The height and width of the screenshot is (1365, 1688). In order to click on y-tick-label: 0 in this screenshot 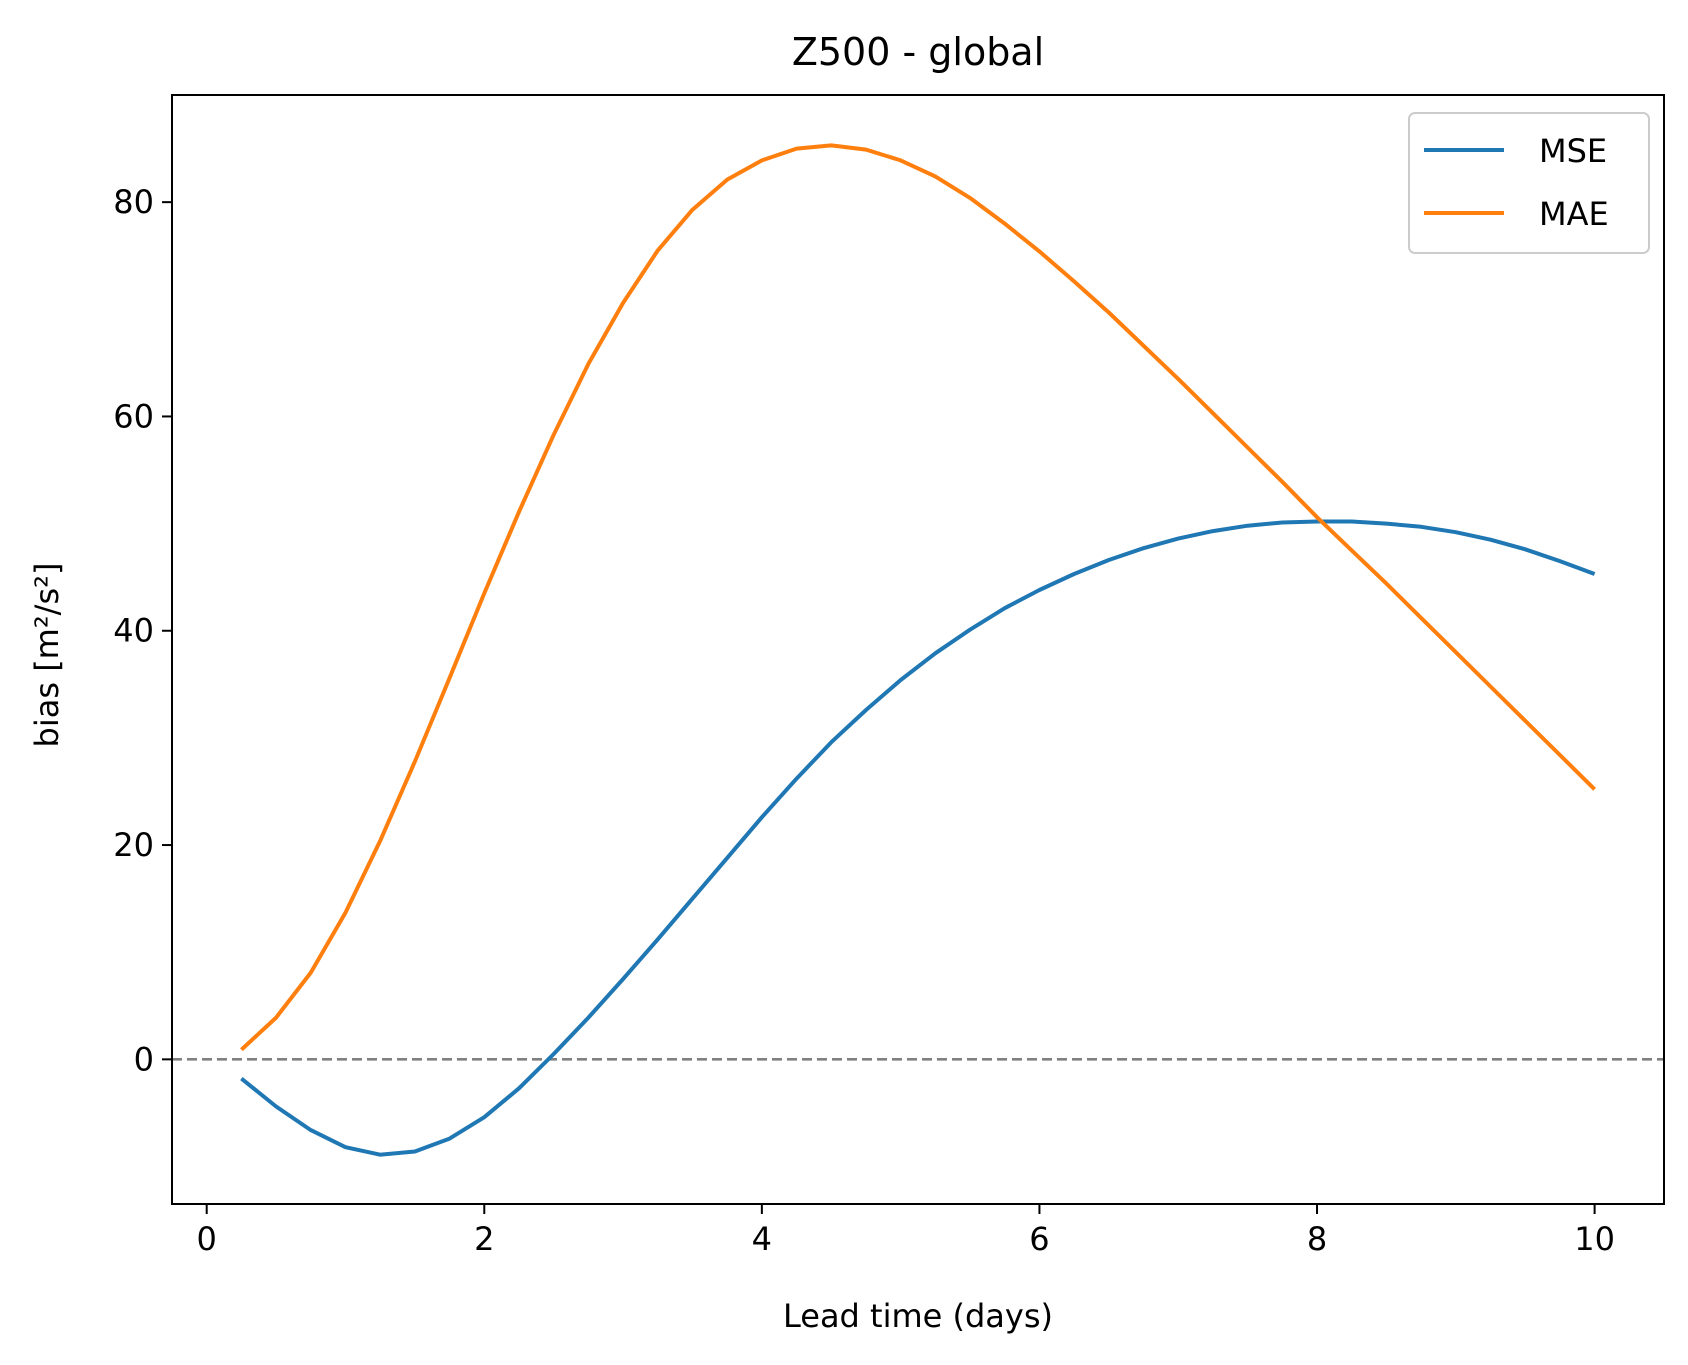, I will do `click(144, 1059)`.